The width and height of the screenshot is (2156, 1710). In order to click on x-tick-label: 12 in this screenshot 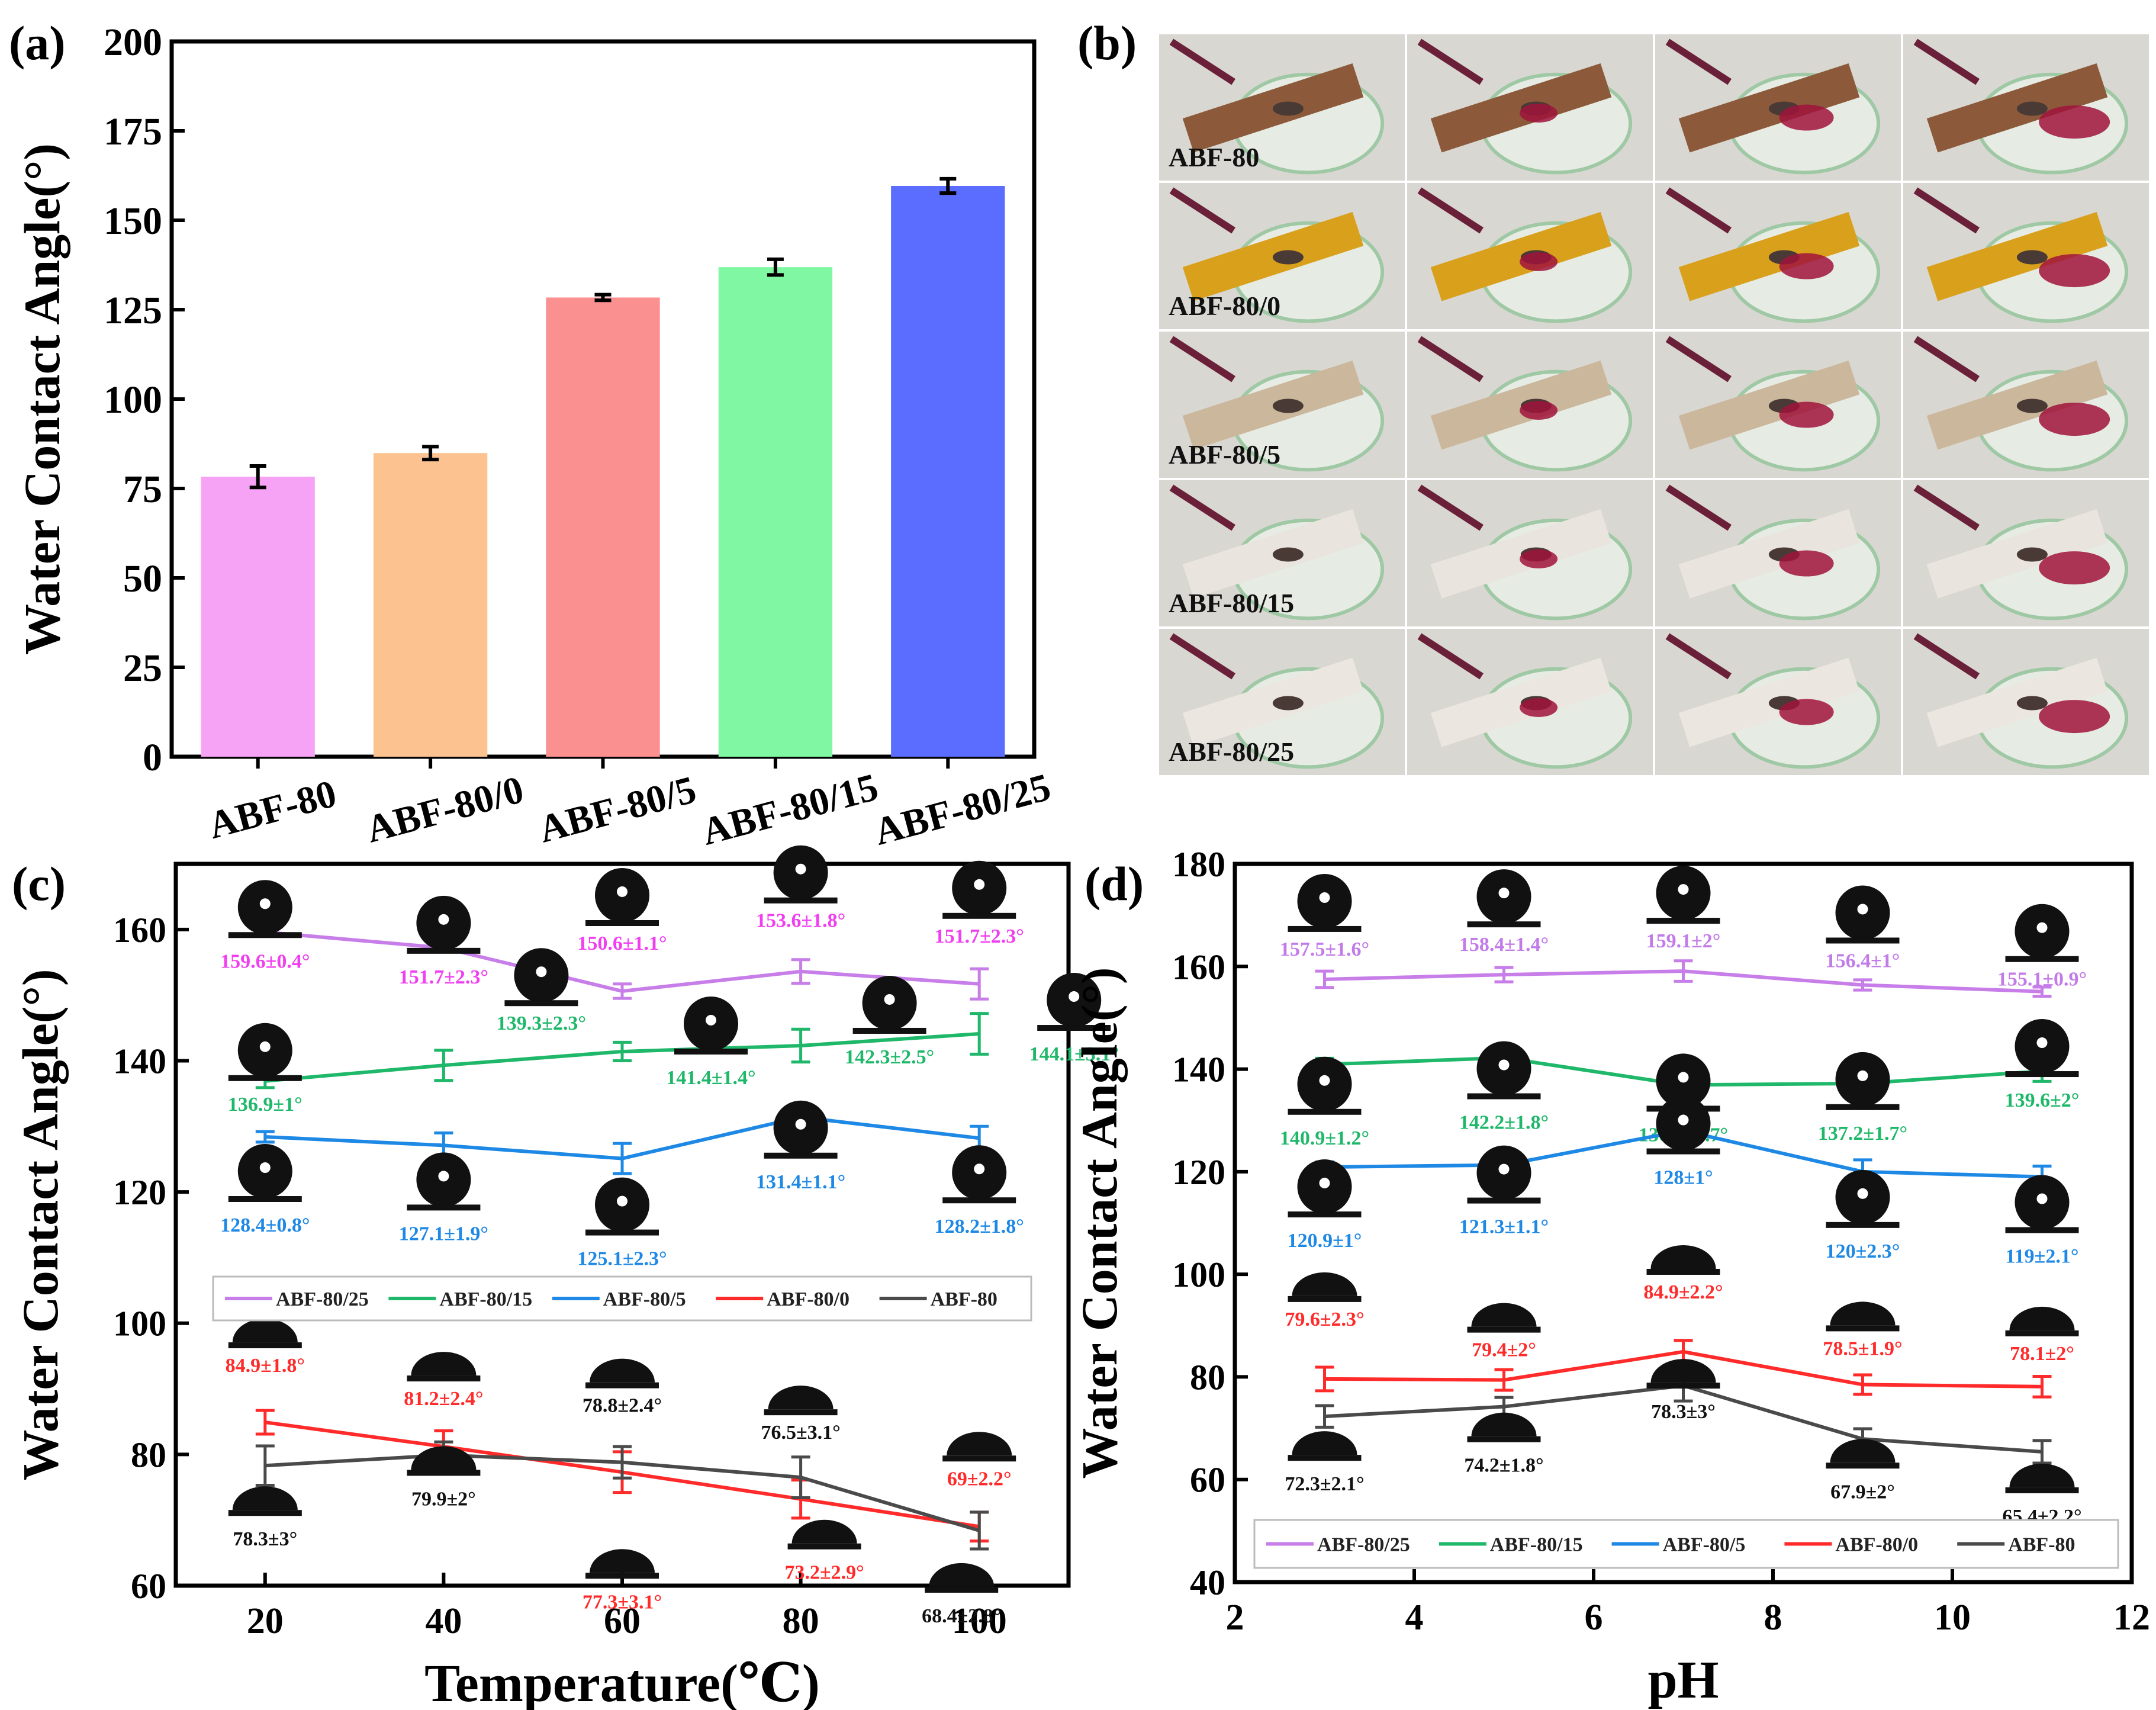, I will do `click(2131, 1617)`.